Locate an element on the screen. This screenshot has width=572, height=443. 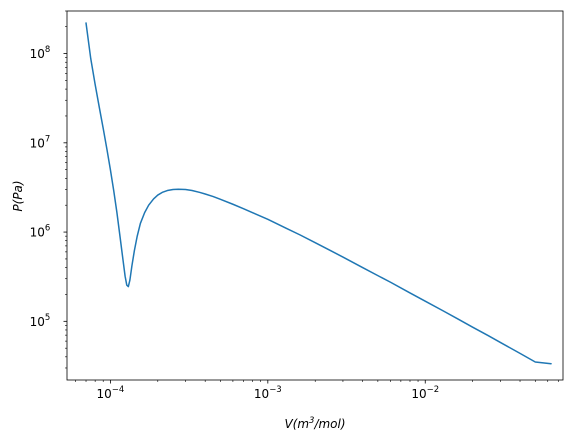
x-axis-label-base: m is located at coordinates (303, 424).